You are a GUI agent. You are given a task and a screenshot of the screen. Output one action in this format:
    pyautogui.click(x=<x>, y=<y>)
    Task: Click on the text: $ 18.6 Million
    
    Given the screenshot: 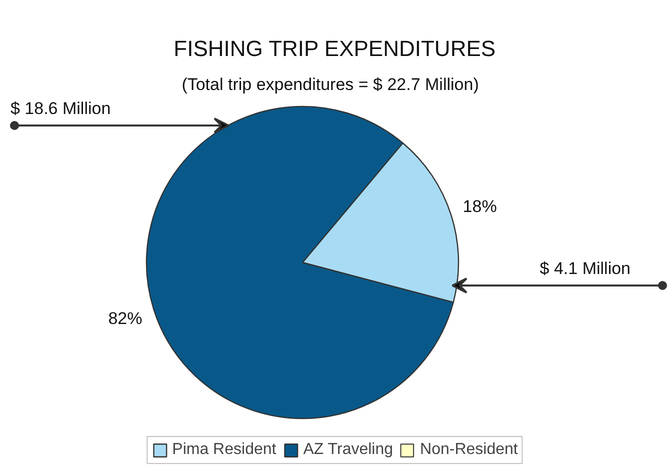 What is the action you would take?
    pyautogui.click(x=60, y=108)
    